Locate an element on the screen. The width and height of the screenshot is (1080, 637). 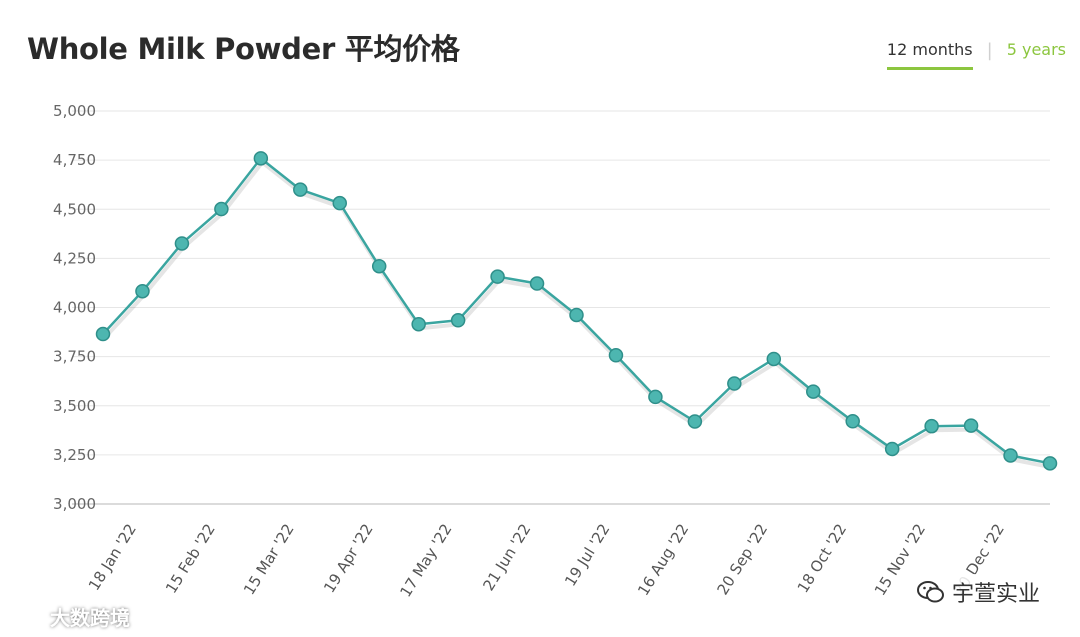
y-tick-label: 4,000 is located at coordinates (74, 308).